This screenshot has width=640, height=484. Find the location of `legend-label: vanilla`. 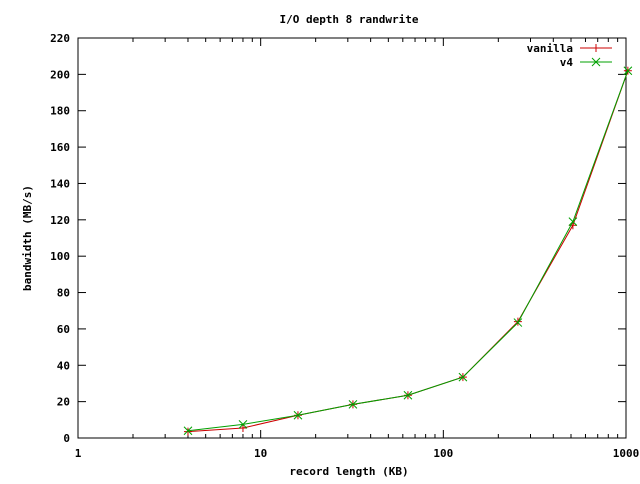

legend-label: vanilla is located at coordinates (550, 48).